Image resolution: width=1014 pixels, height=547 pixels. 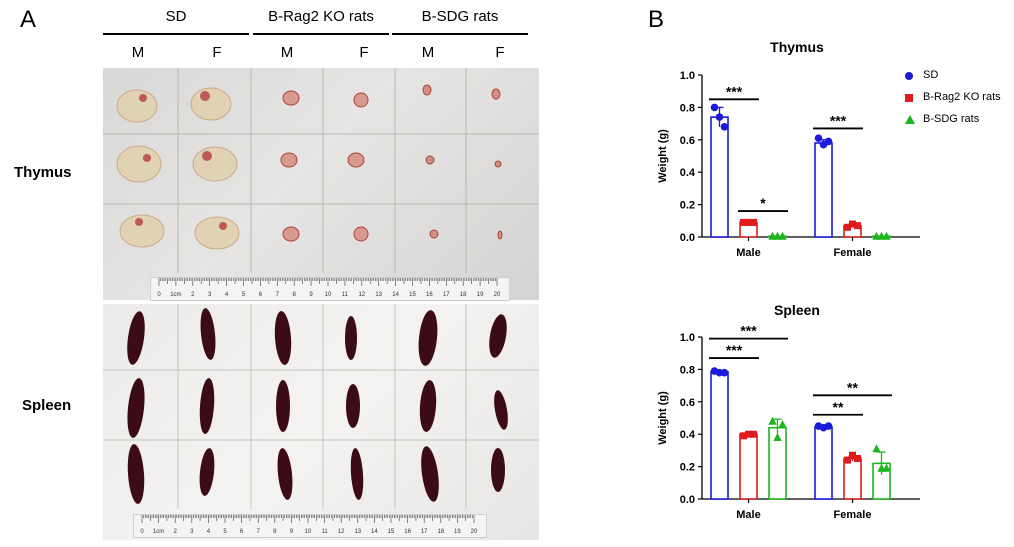 I want to click on ruler-label: 3, so click(x=210, y=295).